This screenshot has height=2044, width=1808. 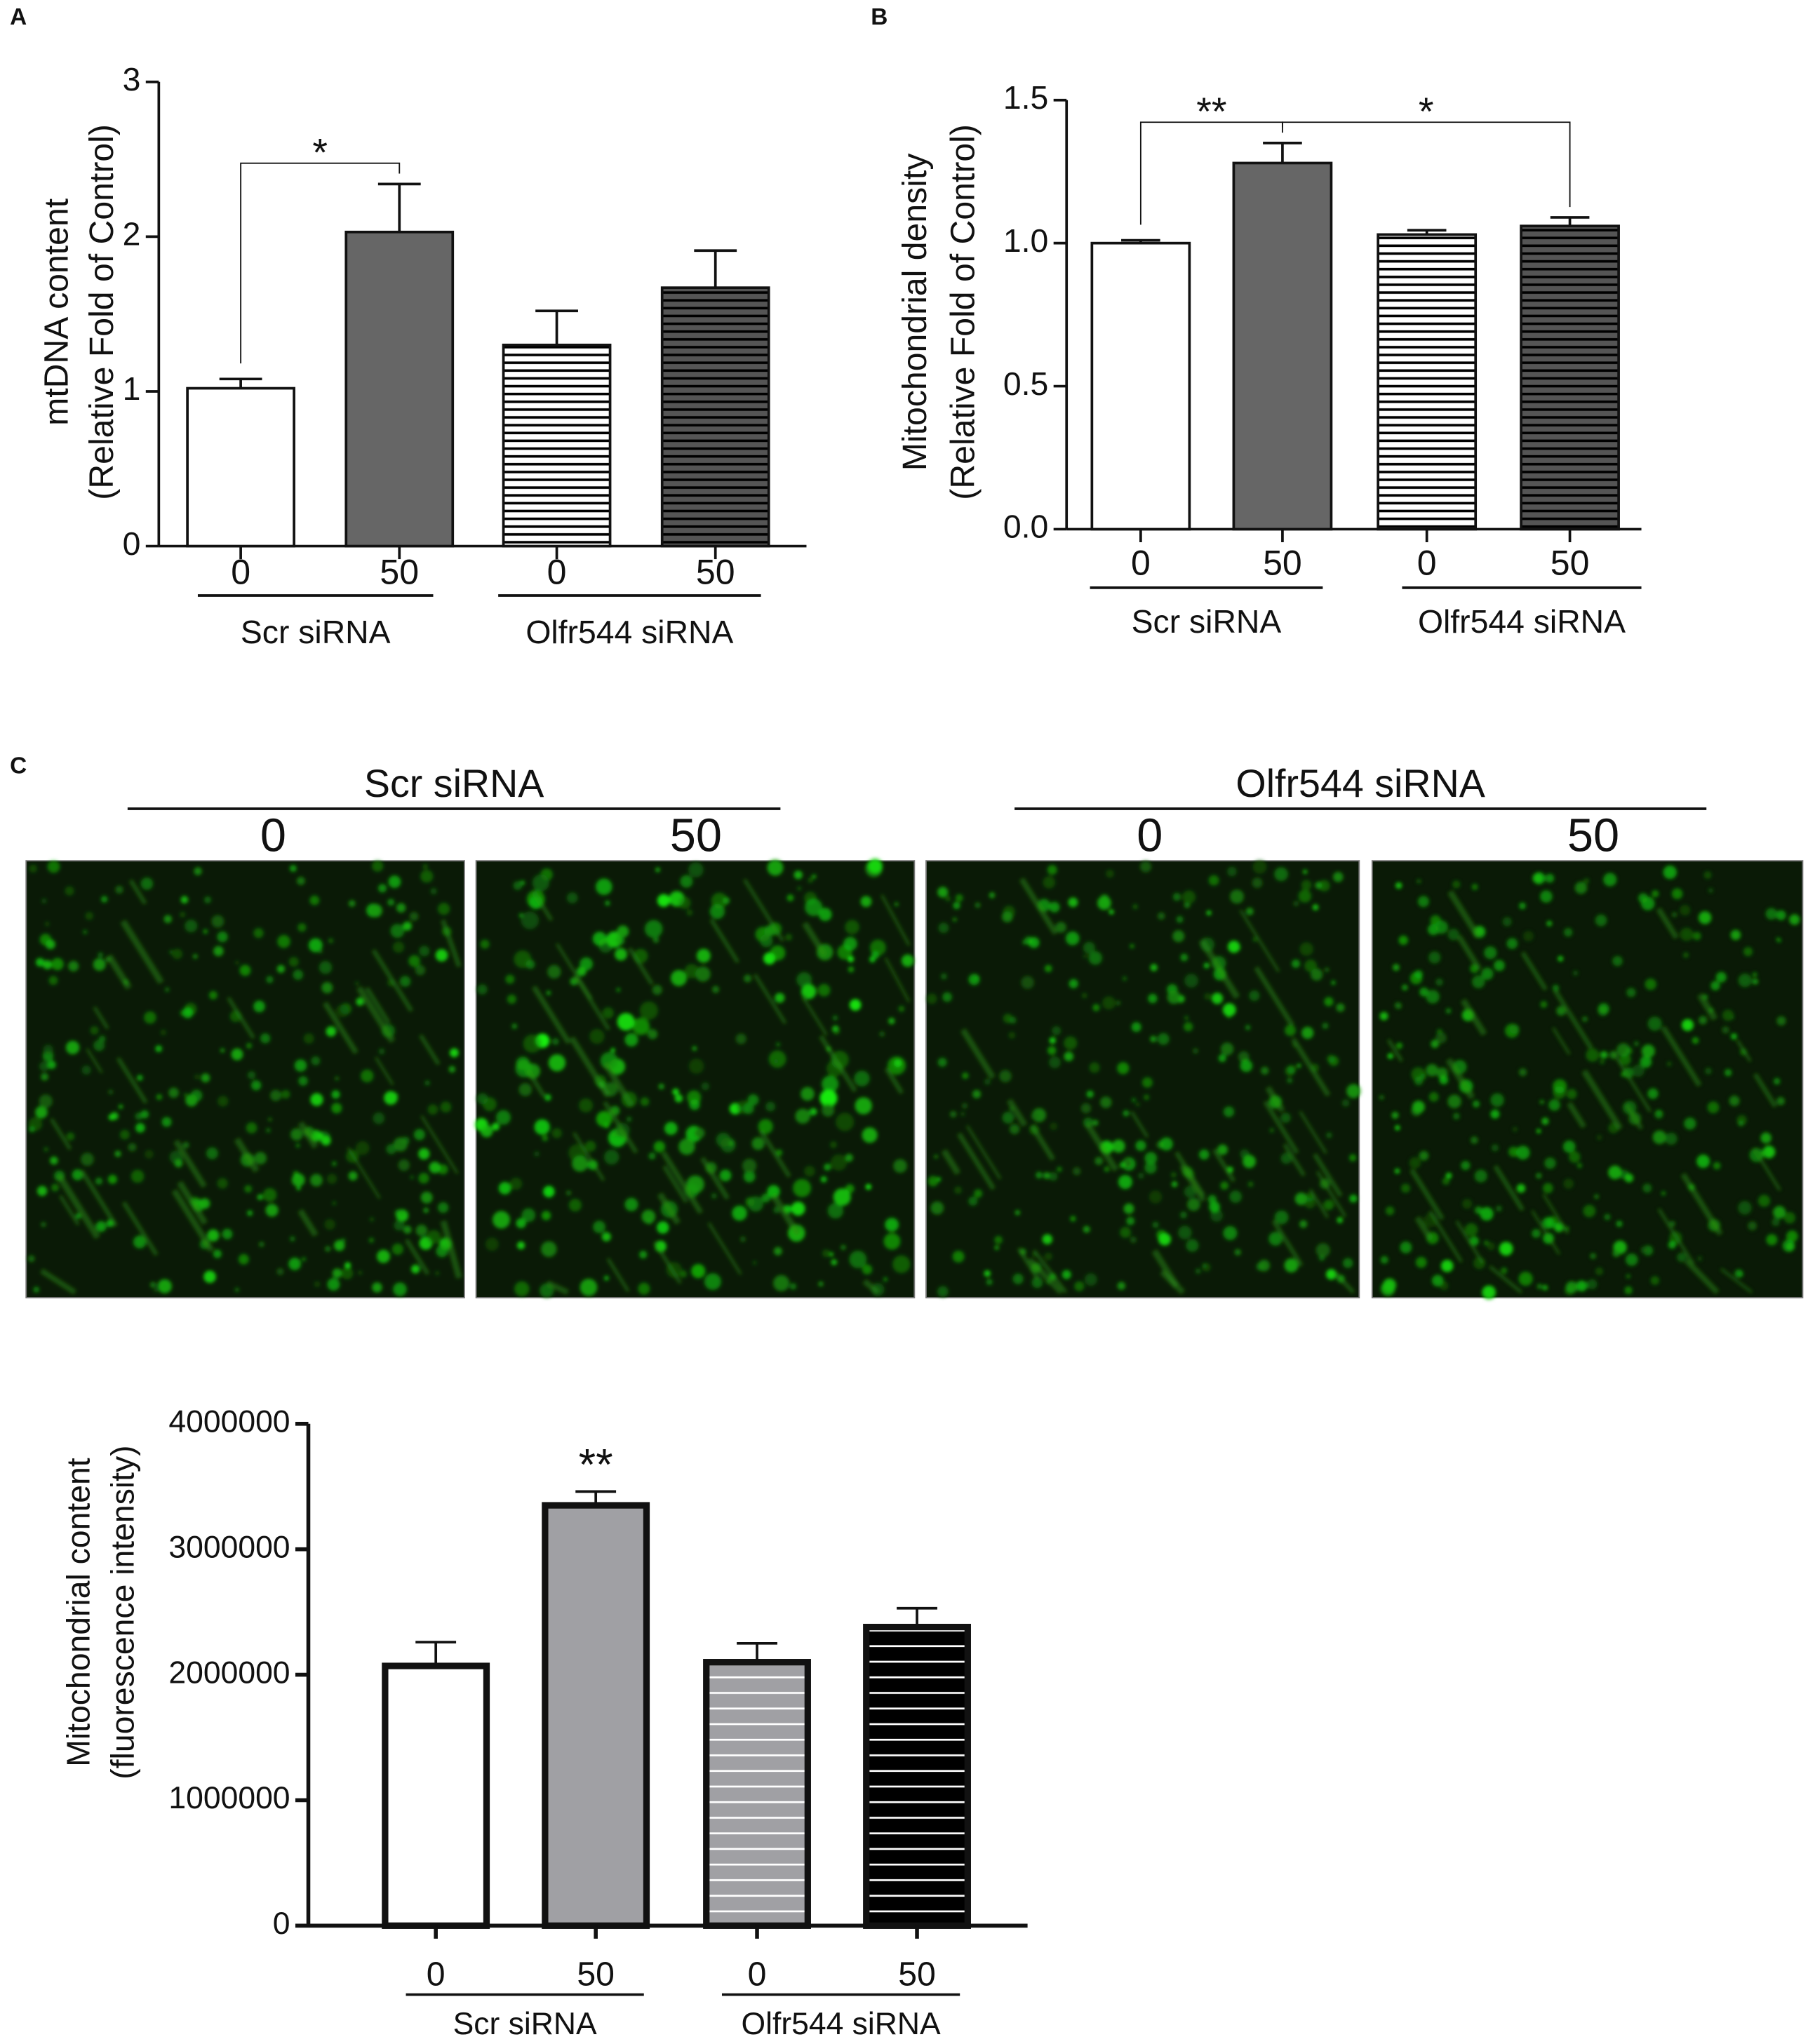 What do you see at coordinates (695, 1079) in the screenshot?
I see `micrograph-bg` at bounding box center [695, 1079].